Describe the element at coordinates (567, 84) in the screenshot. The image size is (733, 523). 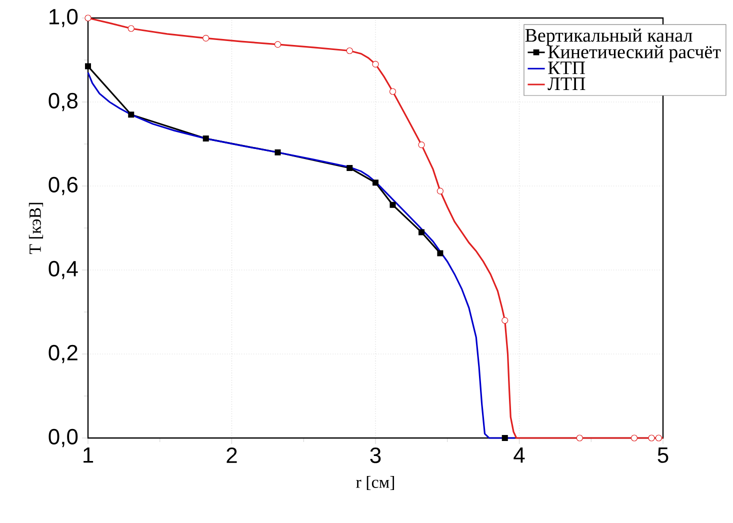
I see `legend-label: ЛТП` at that location.